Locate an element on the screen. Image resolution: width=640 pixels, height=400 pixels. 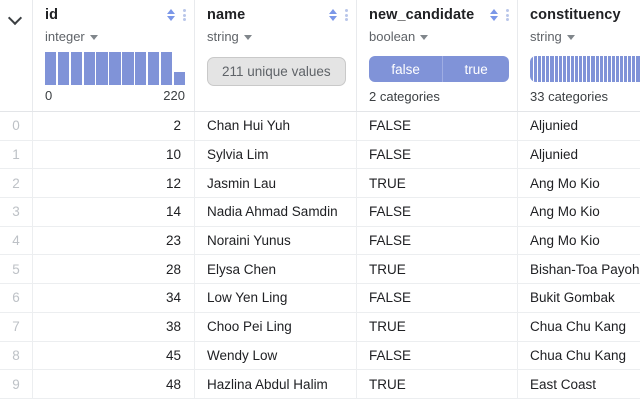
cell-id: 10 is located at coordinates (114, 154).